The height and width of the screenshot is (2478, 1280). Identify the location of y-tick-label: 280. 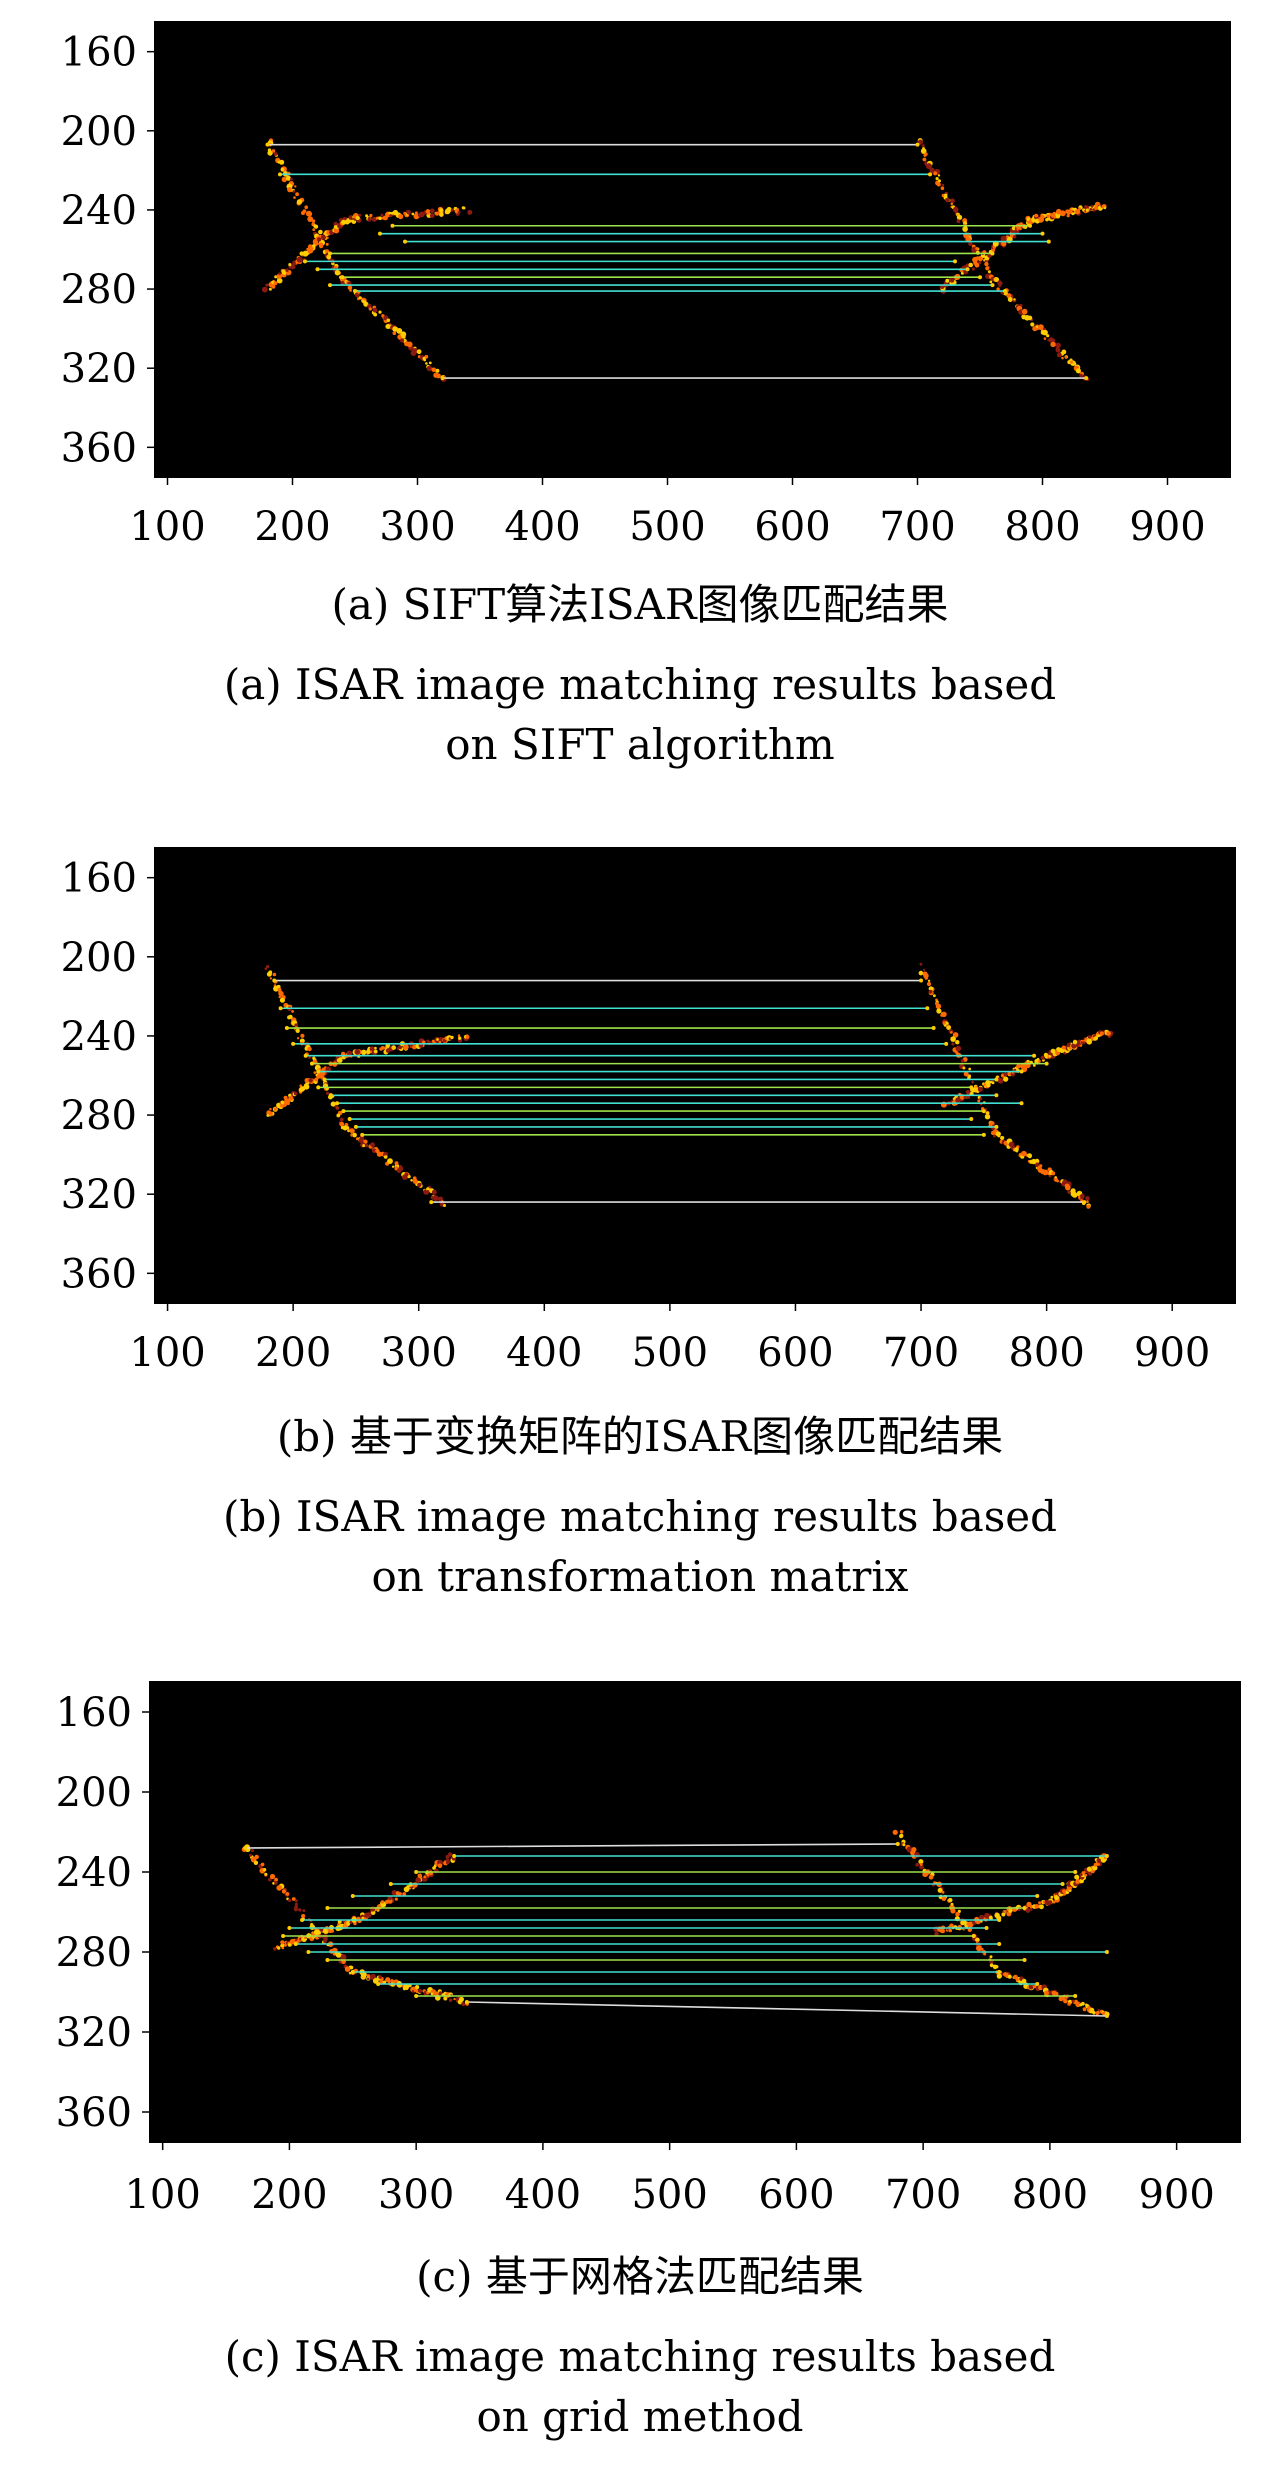
(99, 1116).